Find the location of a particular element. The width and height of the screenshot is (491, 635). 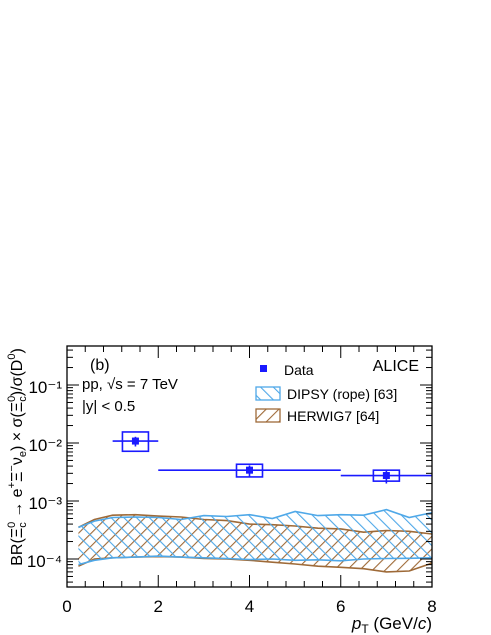

x-tick-label-6: 6 is located at coordinates (340, 606).